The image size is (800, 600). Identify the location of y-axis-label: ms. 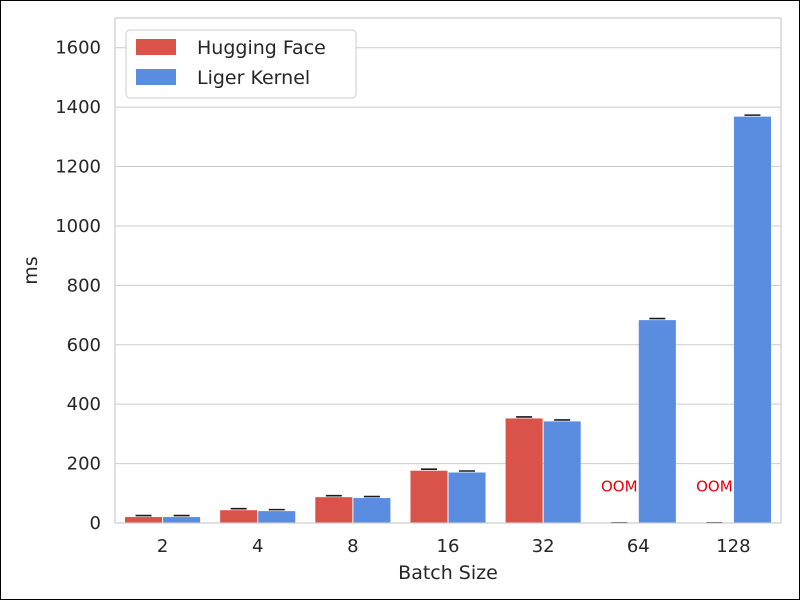
(31, 270).